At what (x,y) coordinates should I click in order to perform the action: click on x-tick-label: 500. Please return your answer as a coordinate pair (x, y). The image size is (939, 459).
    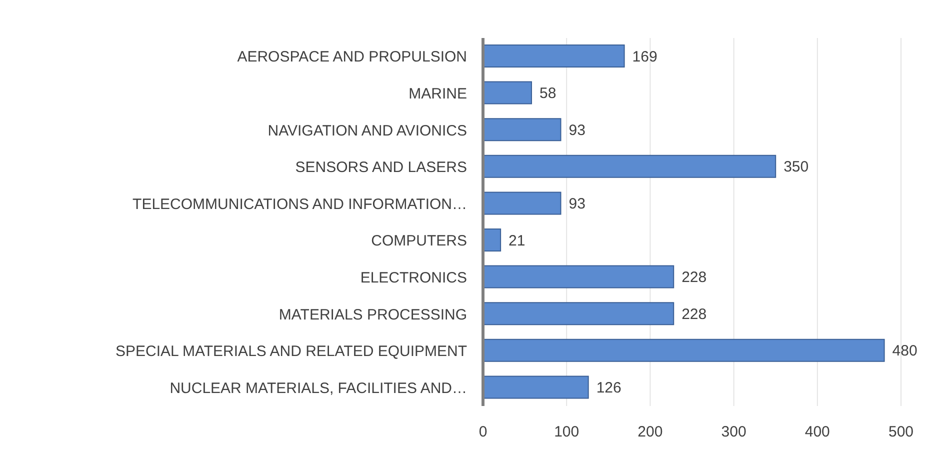
    Looking at the image, I should click on (901, 432).